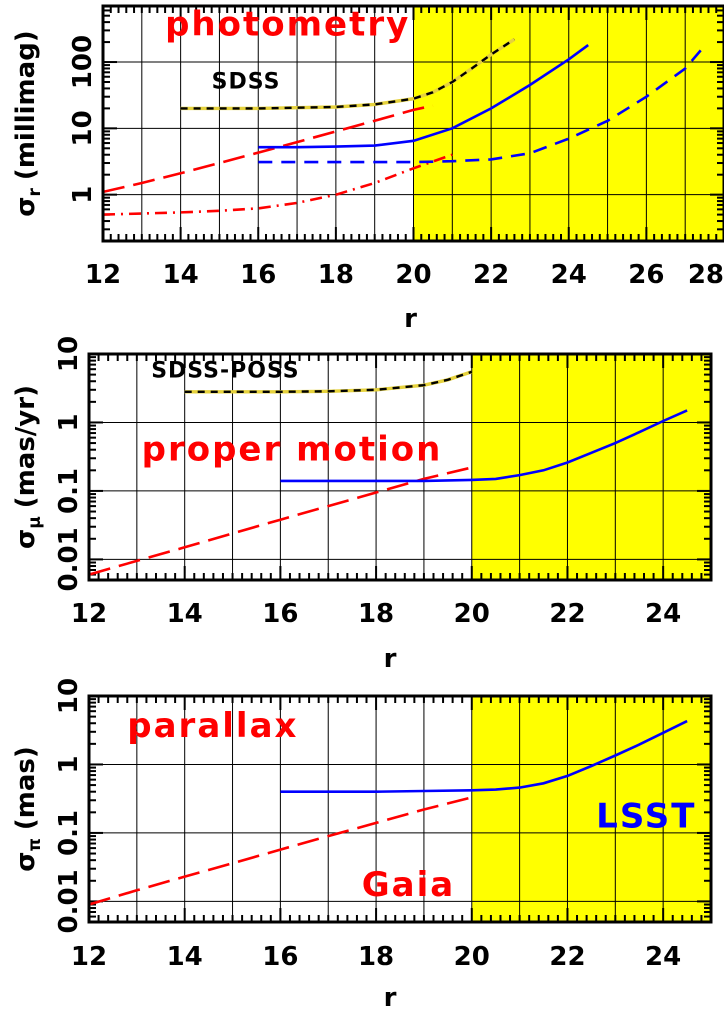 This screenshot has width=724, height=1017. I want to click on annotation-sdss: SDSS, so click(246, 81).